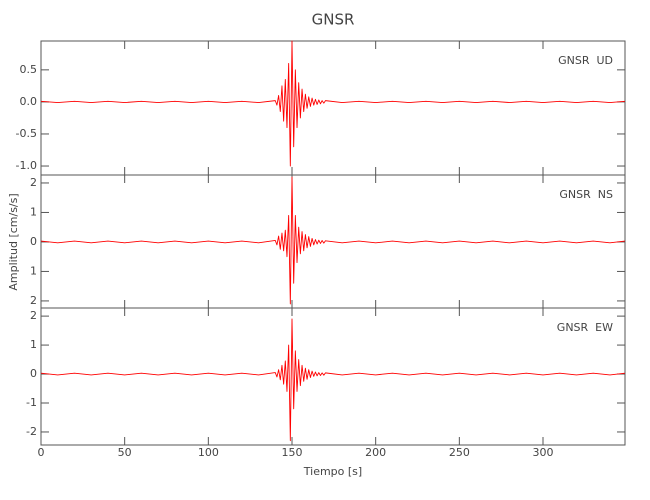 Image resolution: width=650 pixels, height=500 pixels. Describe the element at coordinates (29, 69) in the screenshot. I see `y-tick-label: 0.5` at that location.